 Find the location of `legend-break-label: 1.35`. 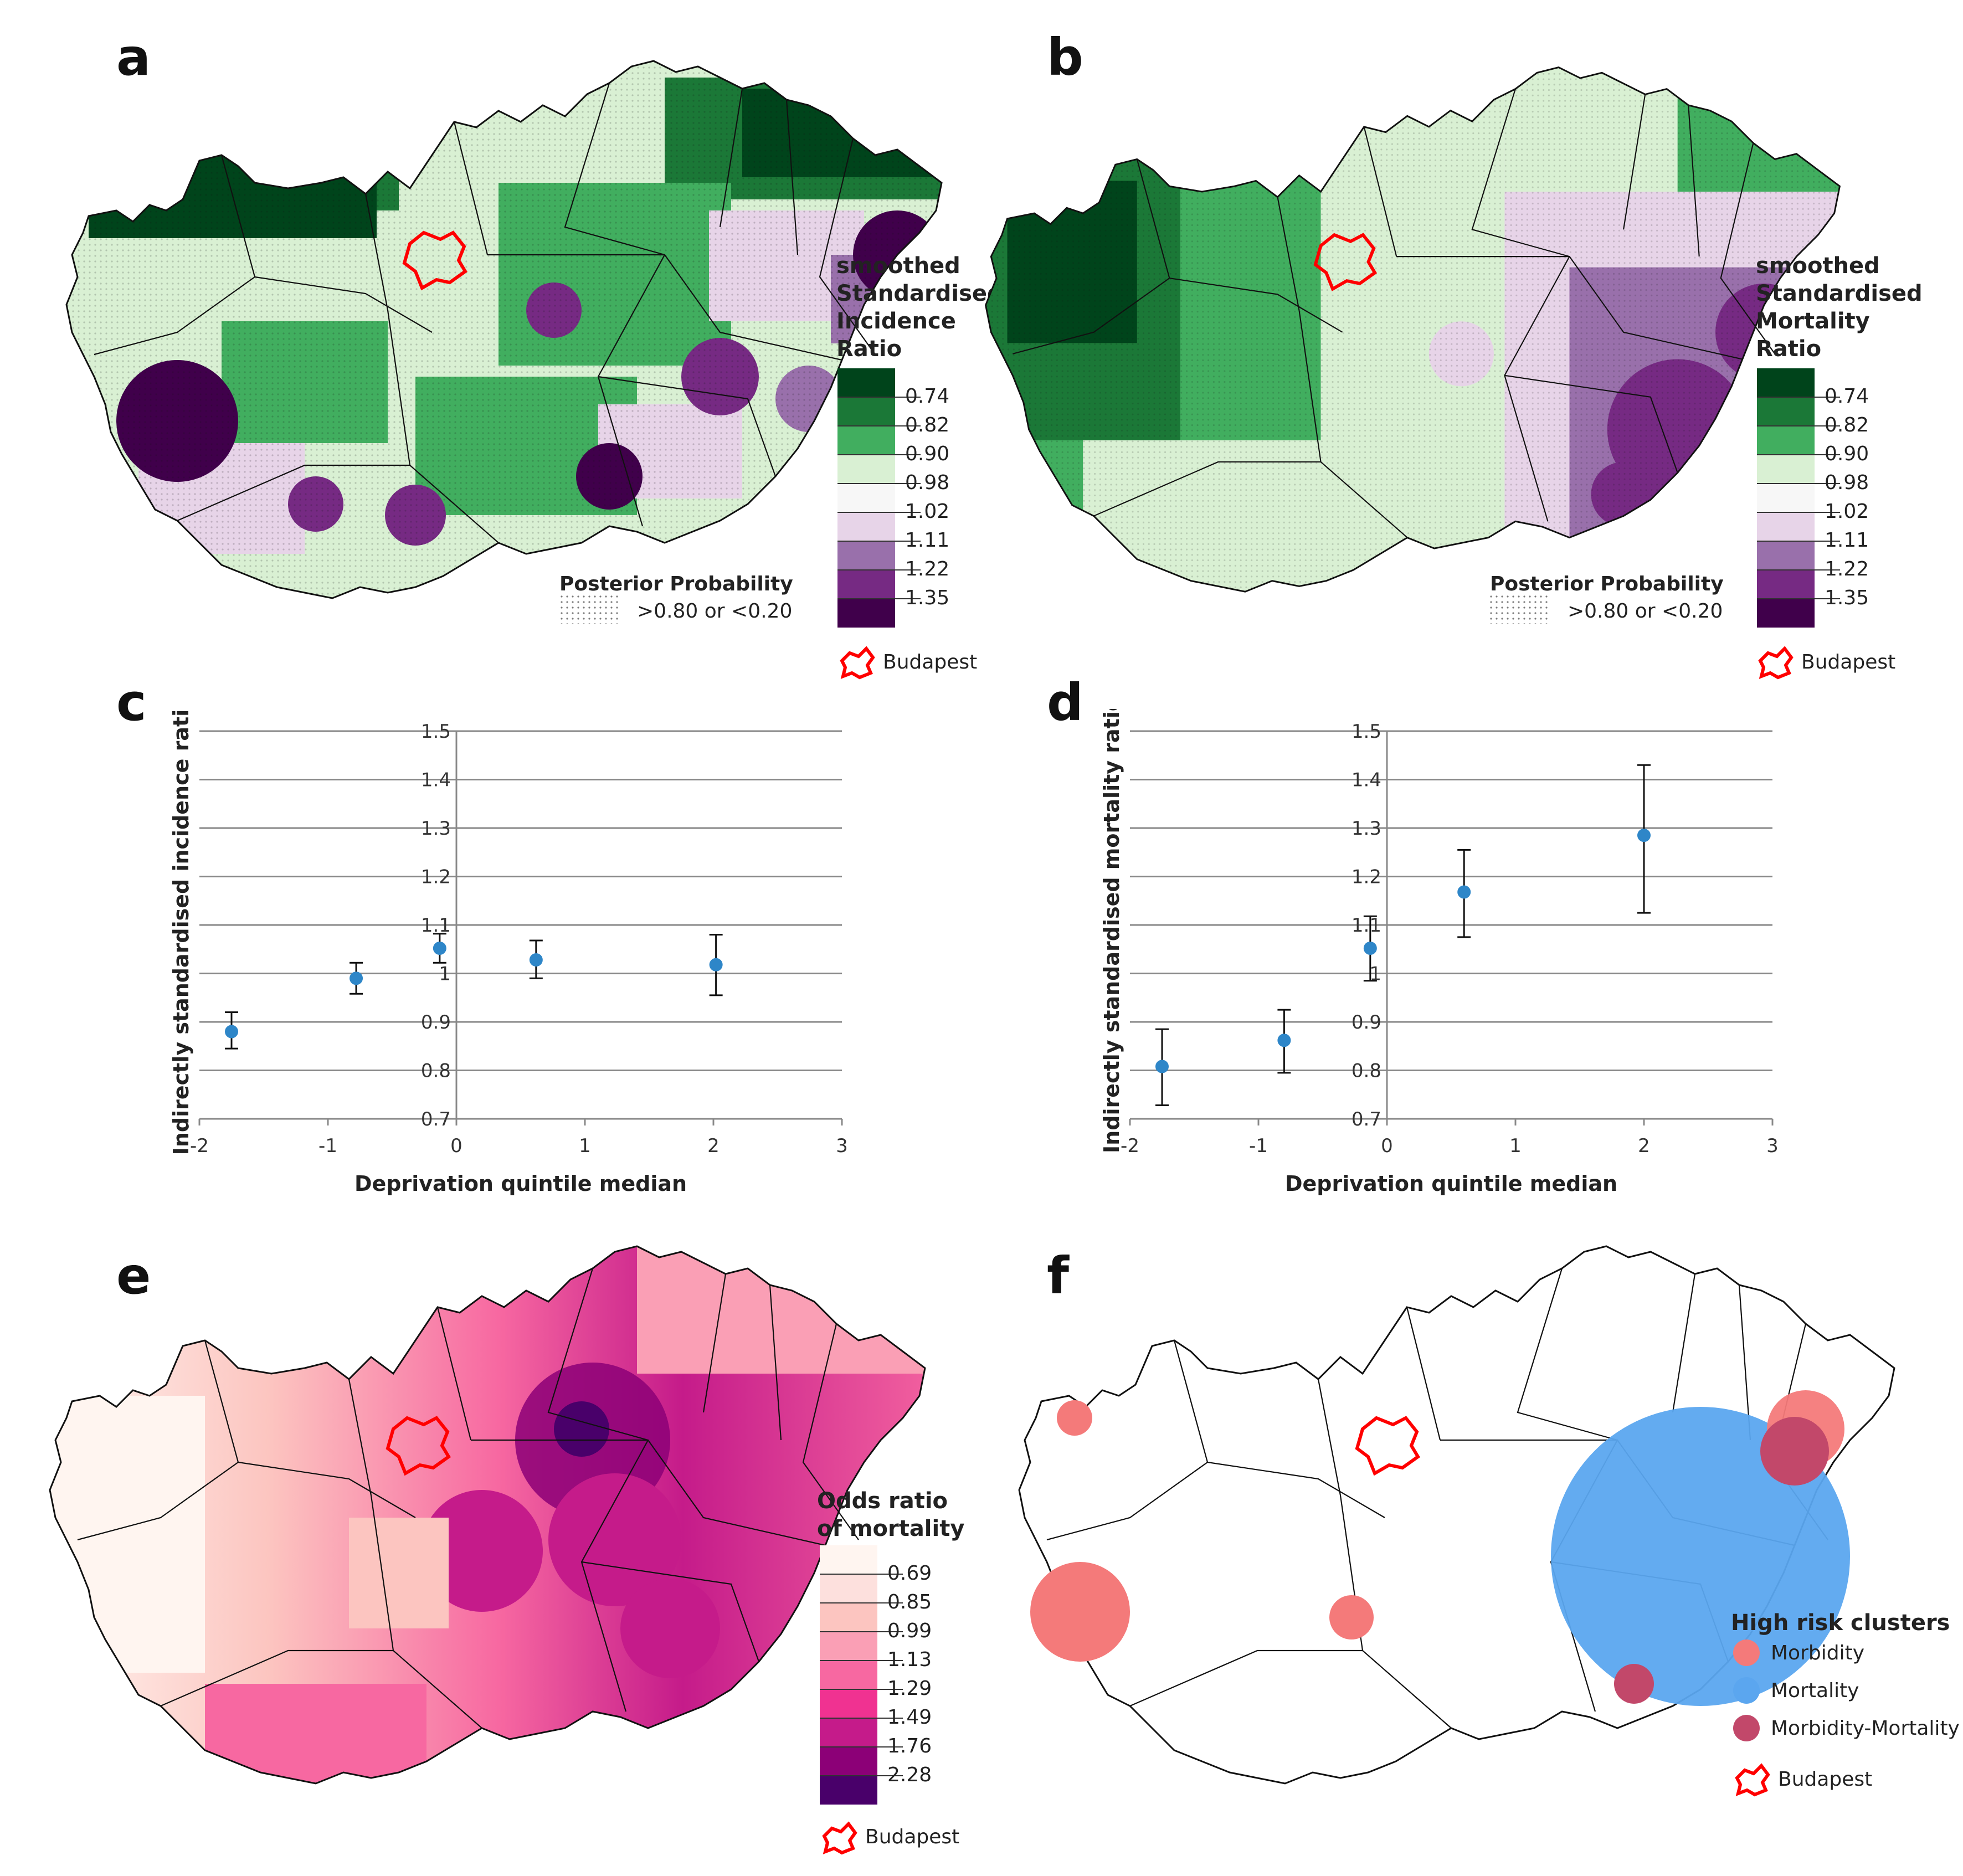

legend-break-label: 1.35 is located at coordinates (927, 598).